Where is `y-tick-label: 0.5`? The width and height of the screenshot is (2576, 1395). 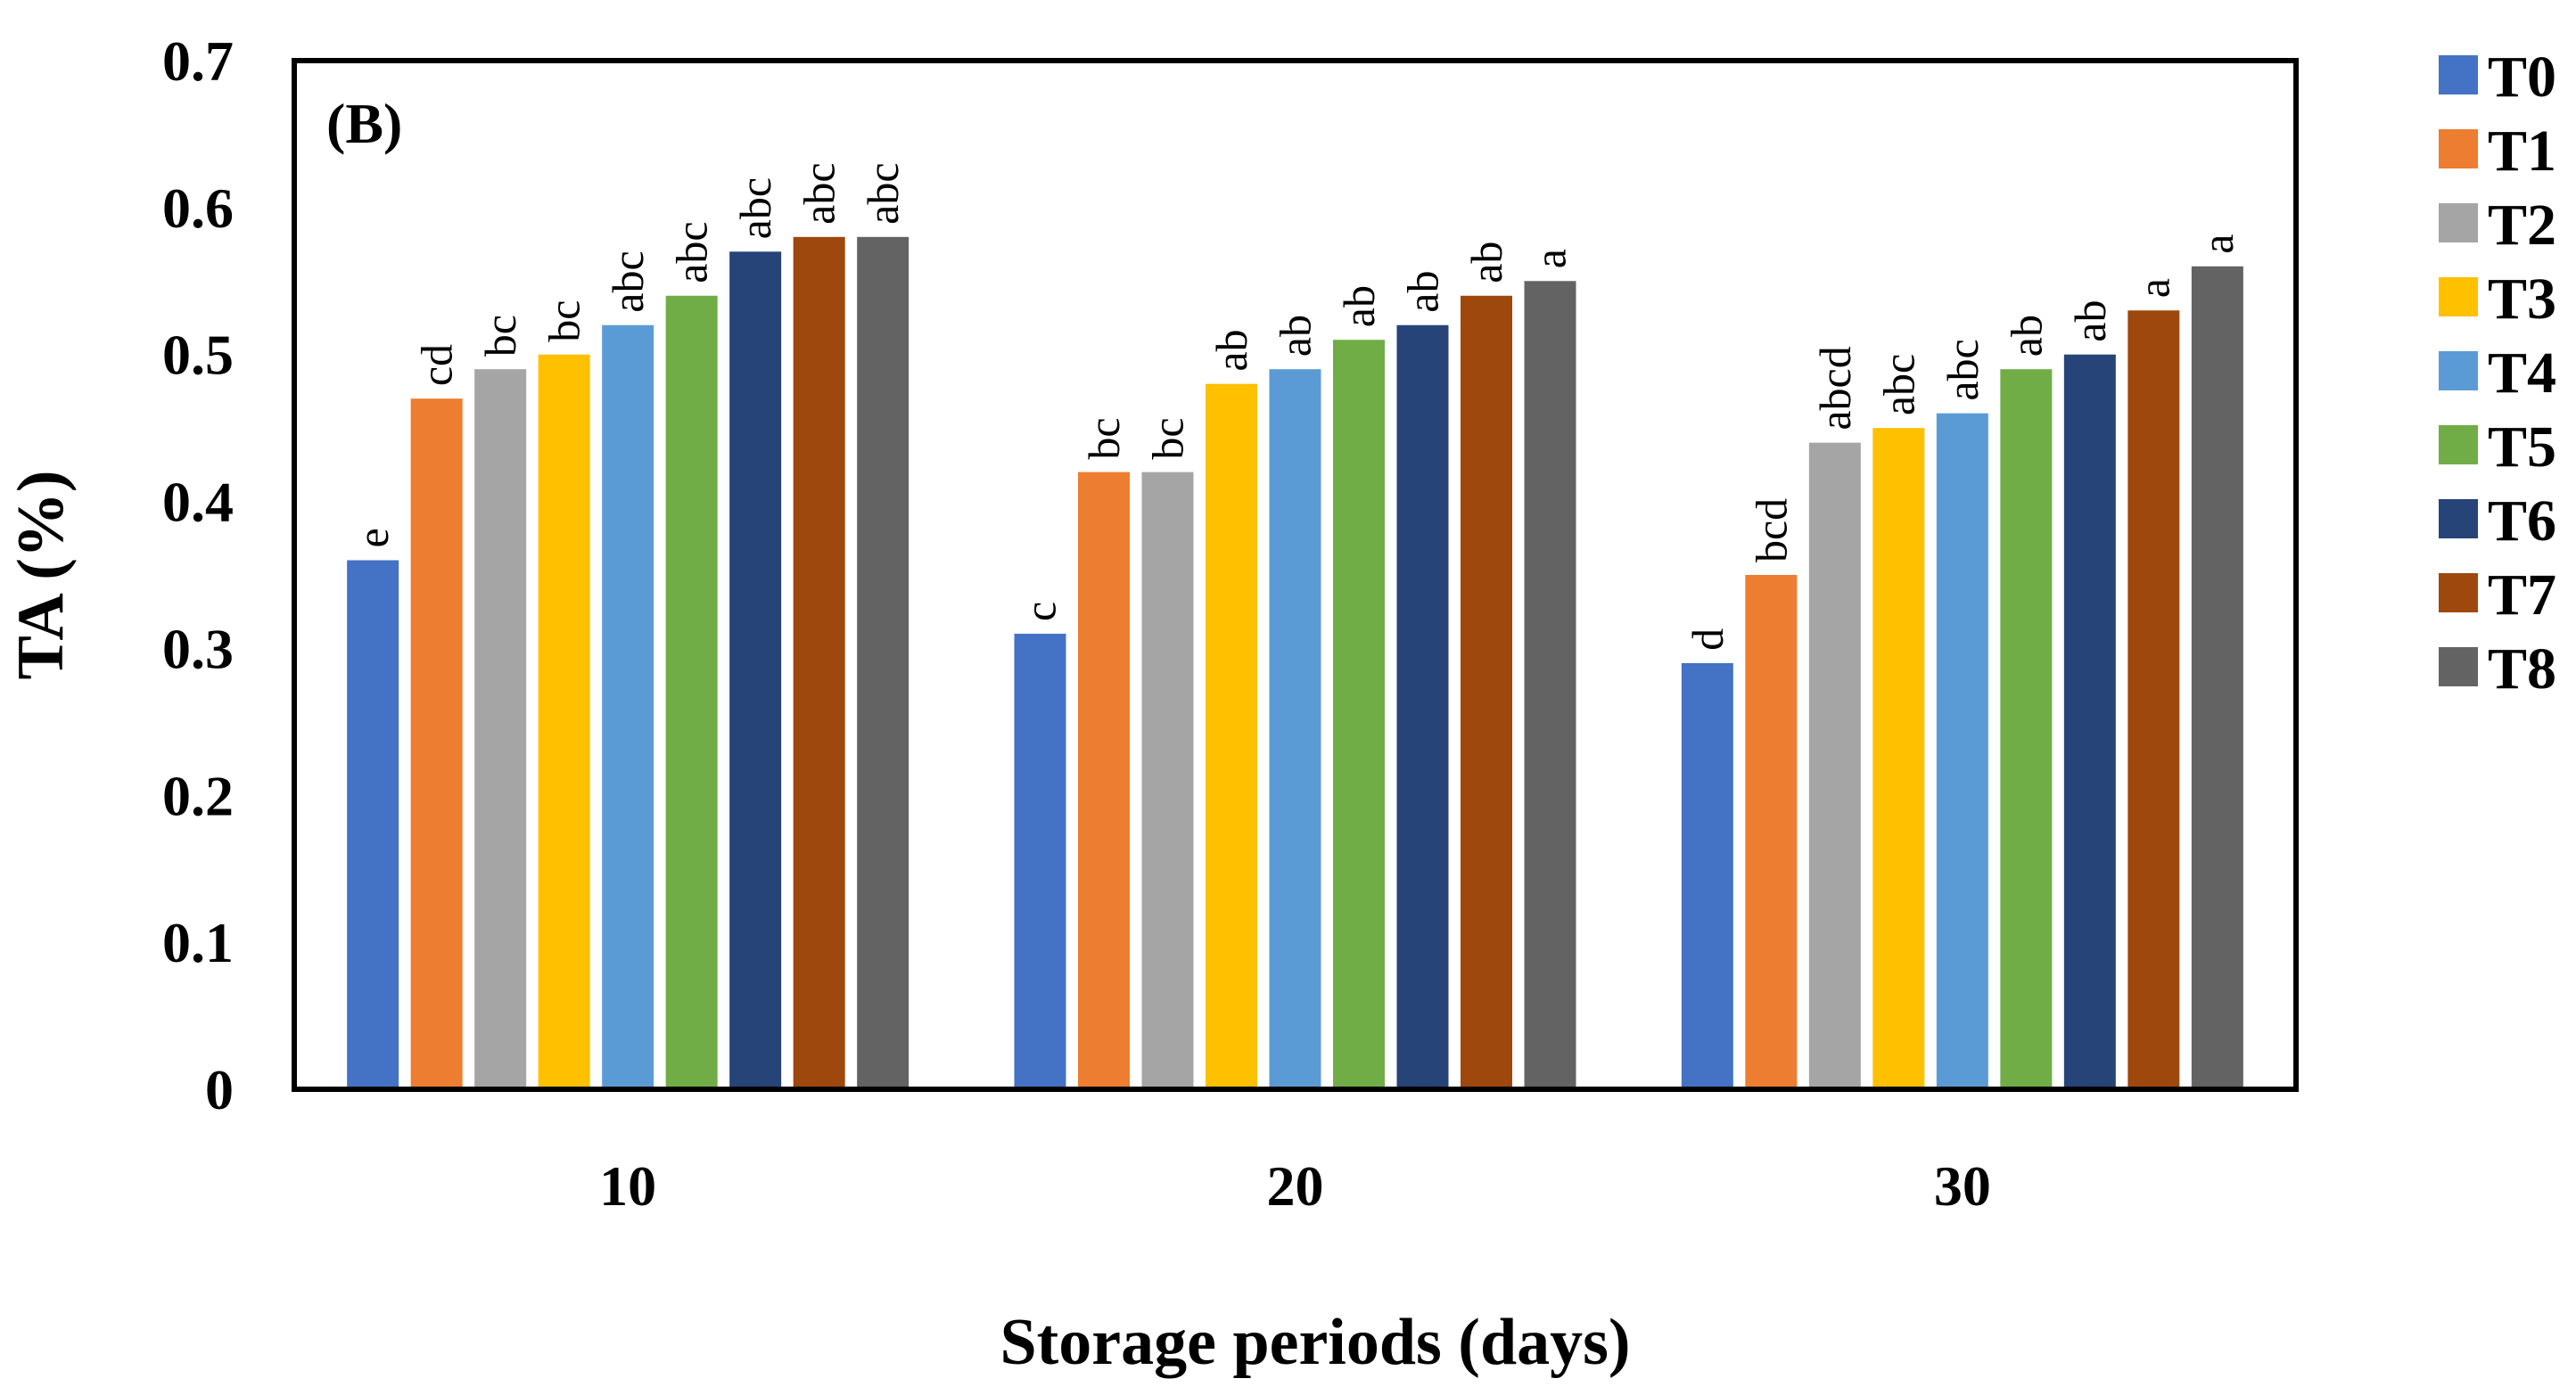 y-tick-label: 0.5 is located at coordinates (198, 355).